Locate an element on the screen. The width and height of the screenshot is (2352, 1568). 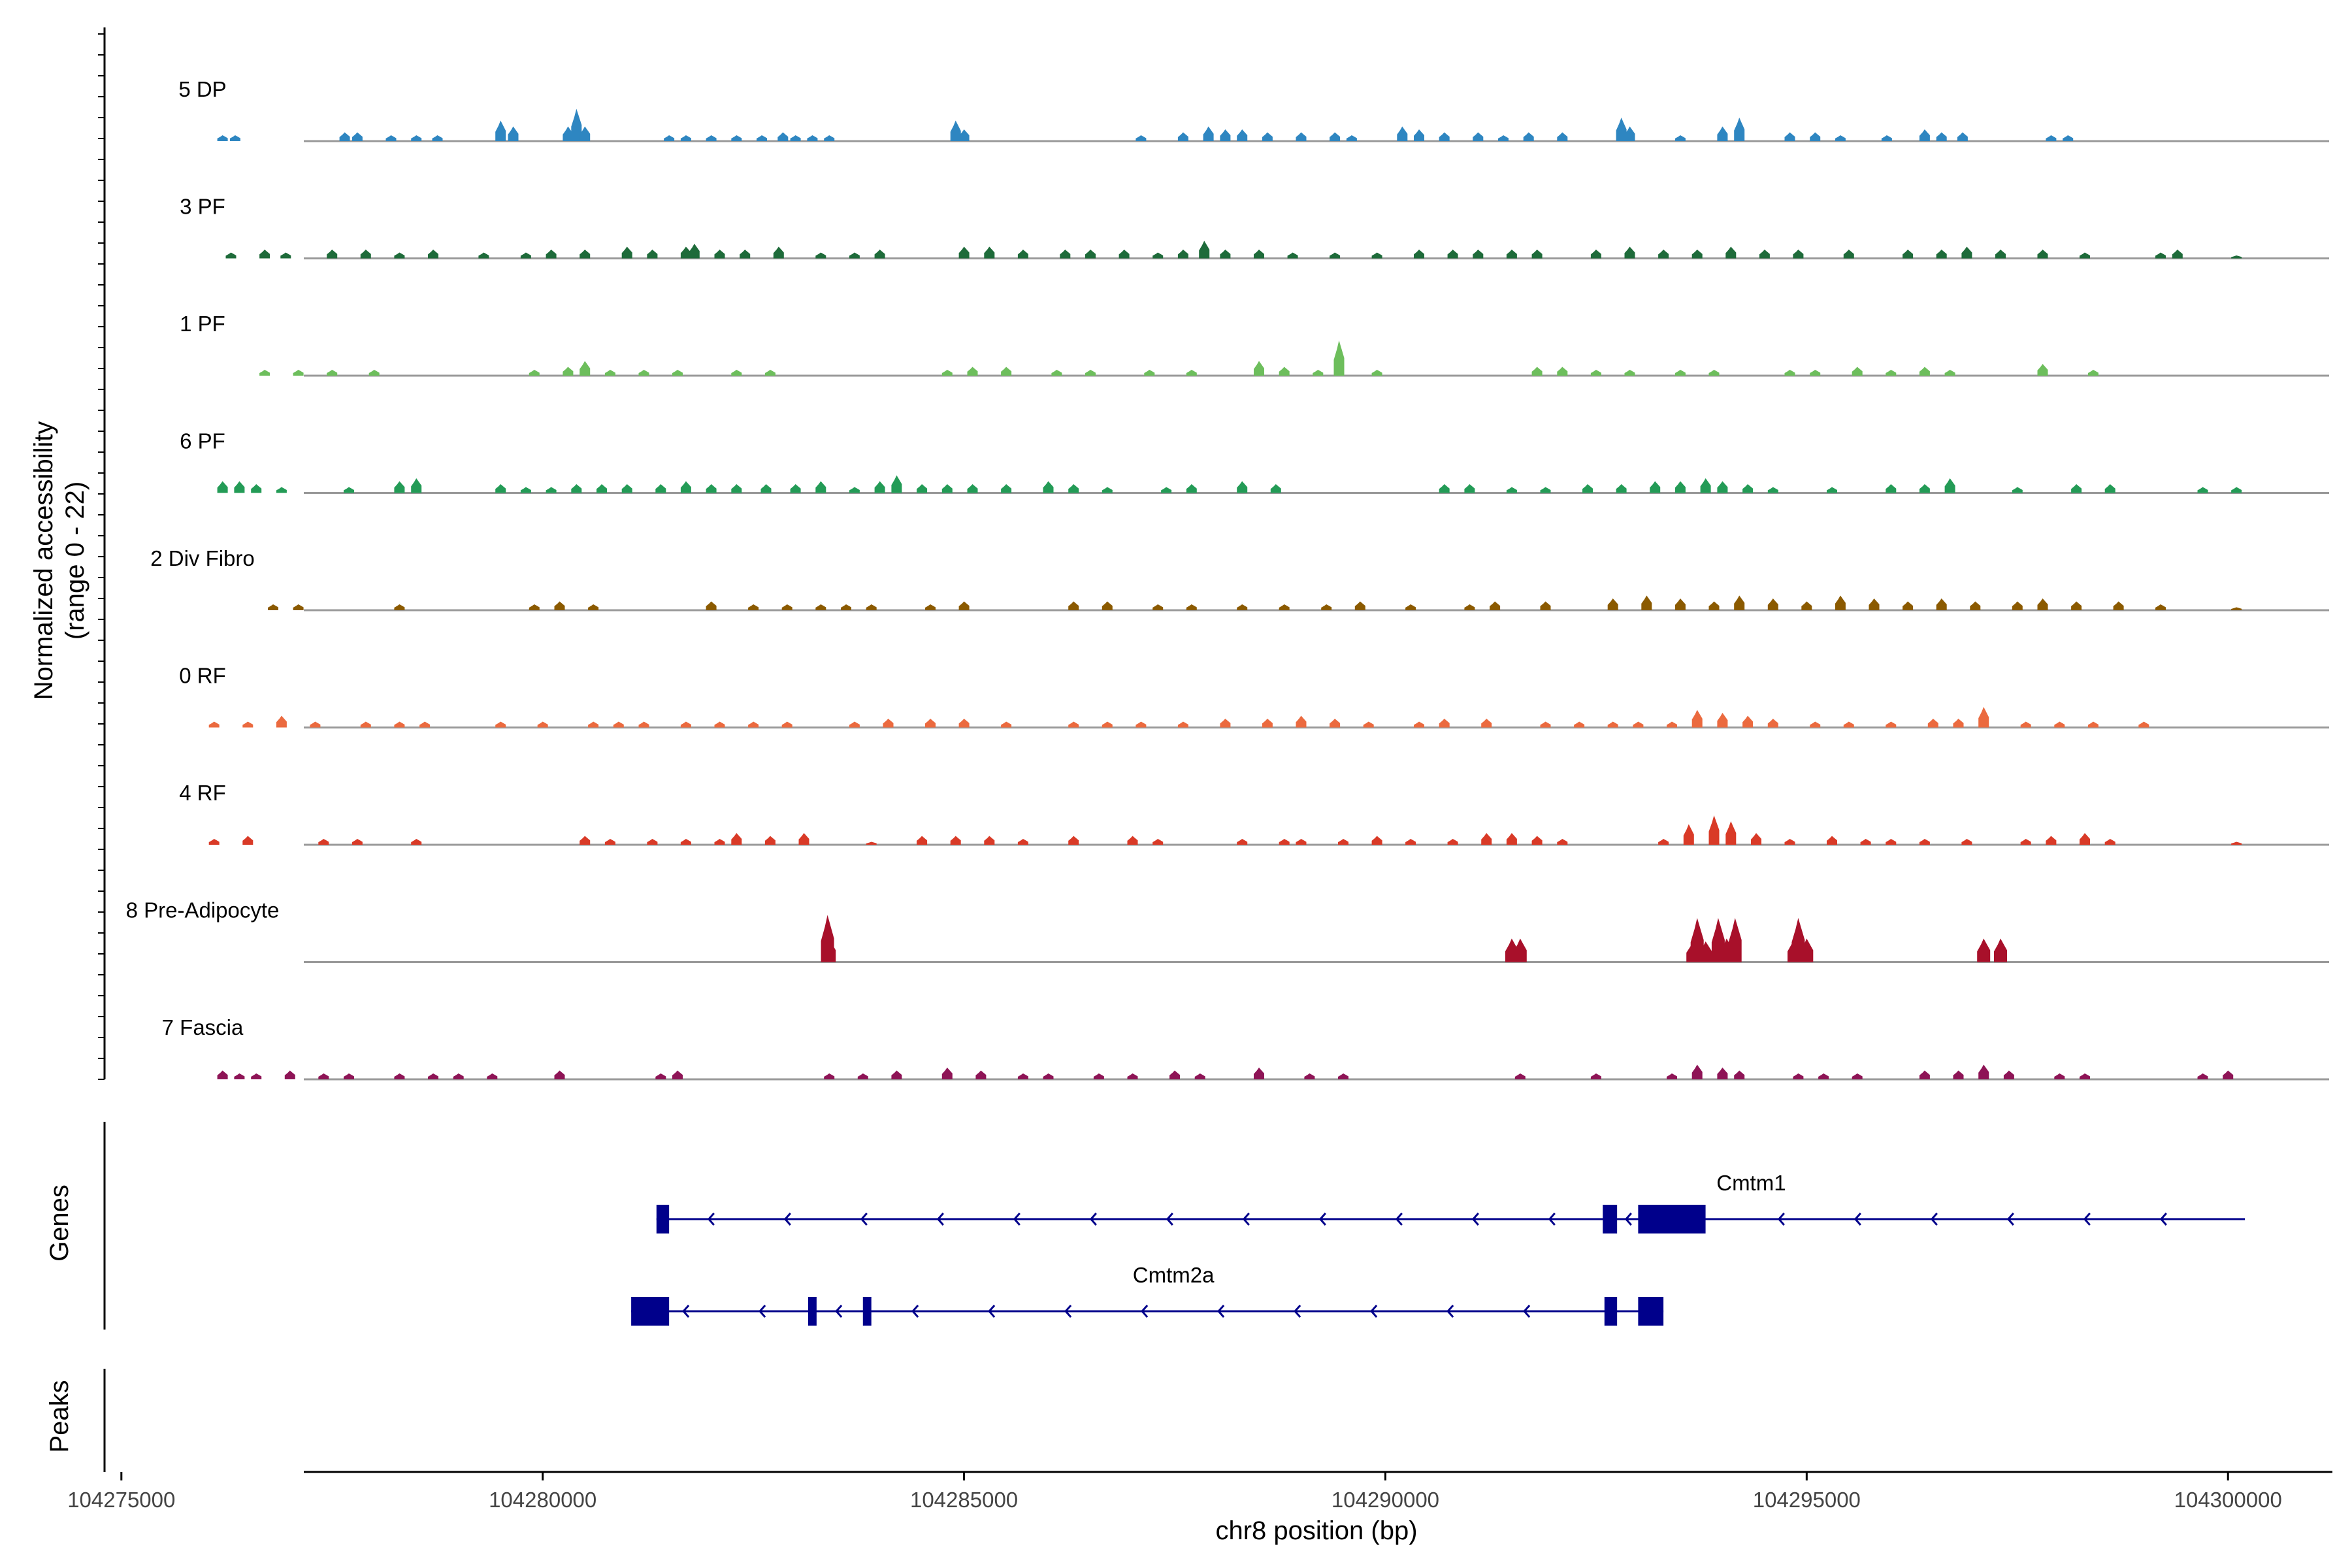
y-axis-label-line1: Normalized accessibility is located at coordinates (43, 560).